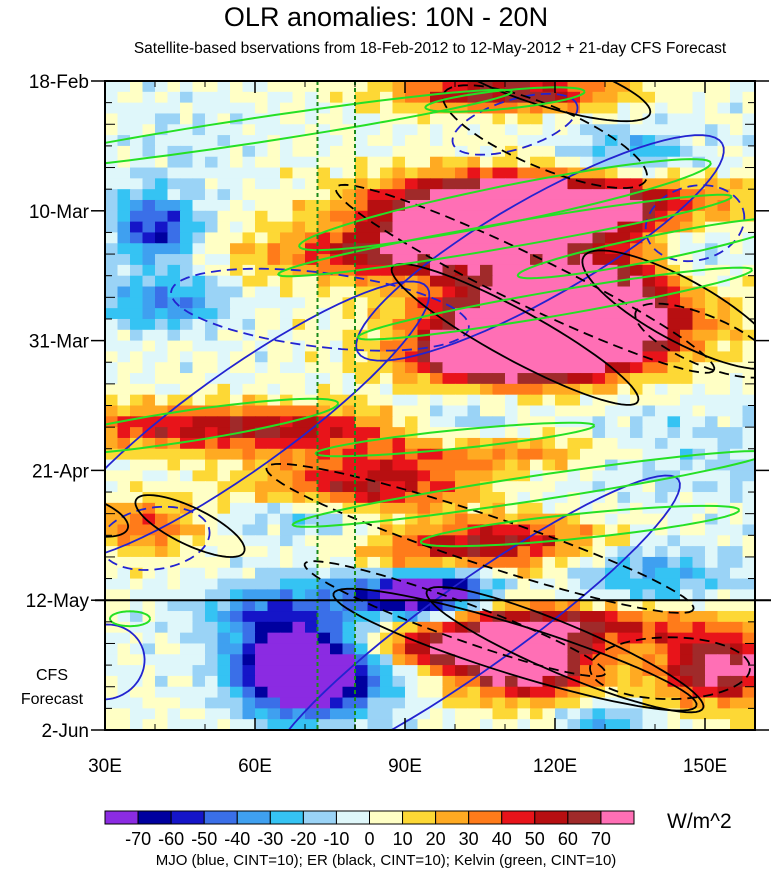  What do you see at coordinates (555, 766) in the screenshot?
I see `x-tick-label: 120E` at bounding box center [555, 766].